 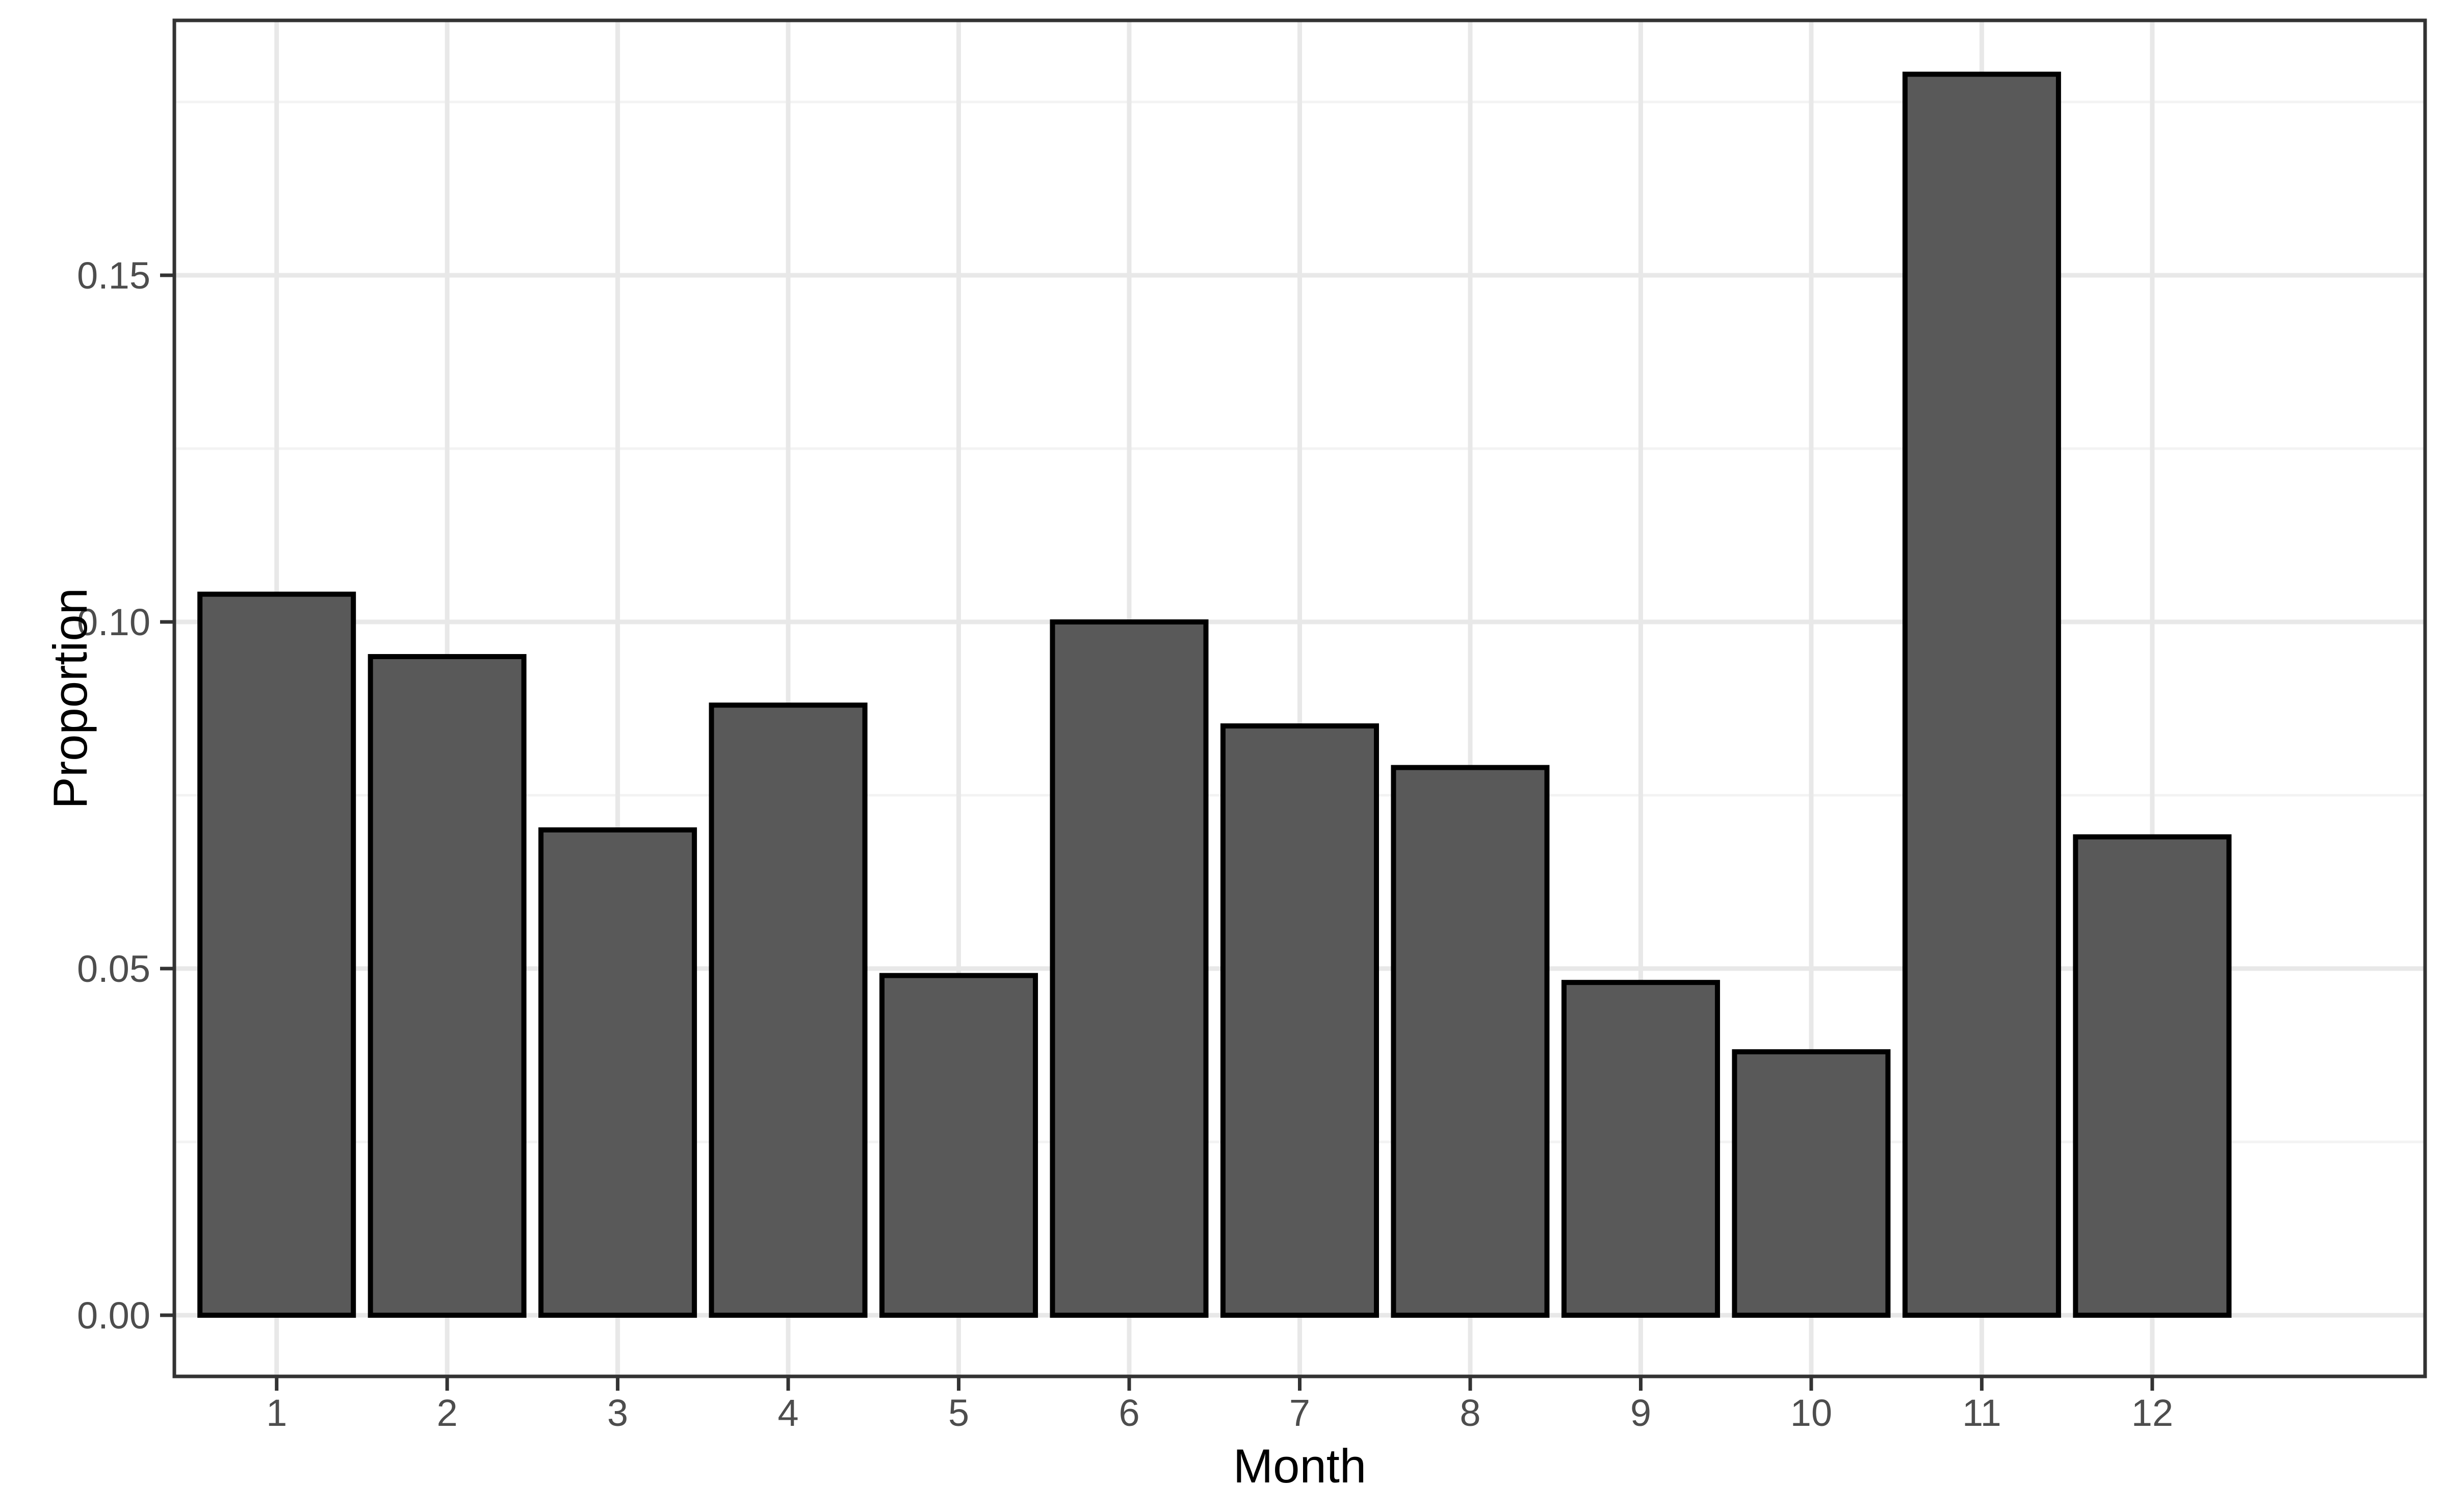 I want to click on y-axis-tick-label: 0.05, so click(x=113, y=969).